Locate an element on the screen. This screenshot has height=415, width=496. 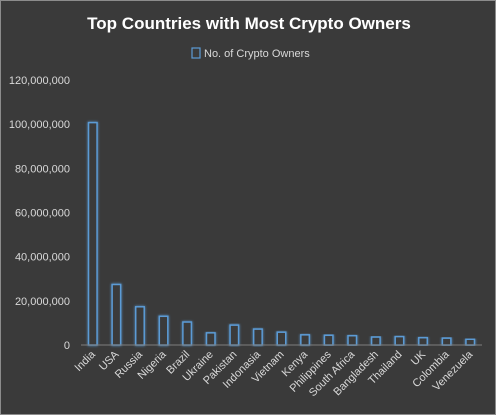
y-tick-label: 0 is located at coordinates (67, 346).